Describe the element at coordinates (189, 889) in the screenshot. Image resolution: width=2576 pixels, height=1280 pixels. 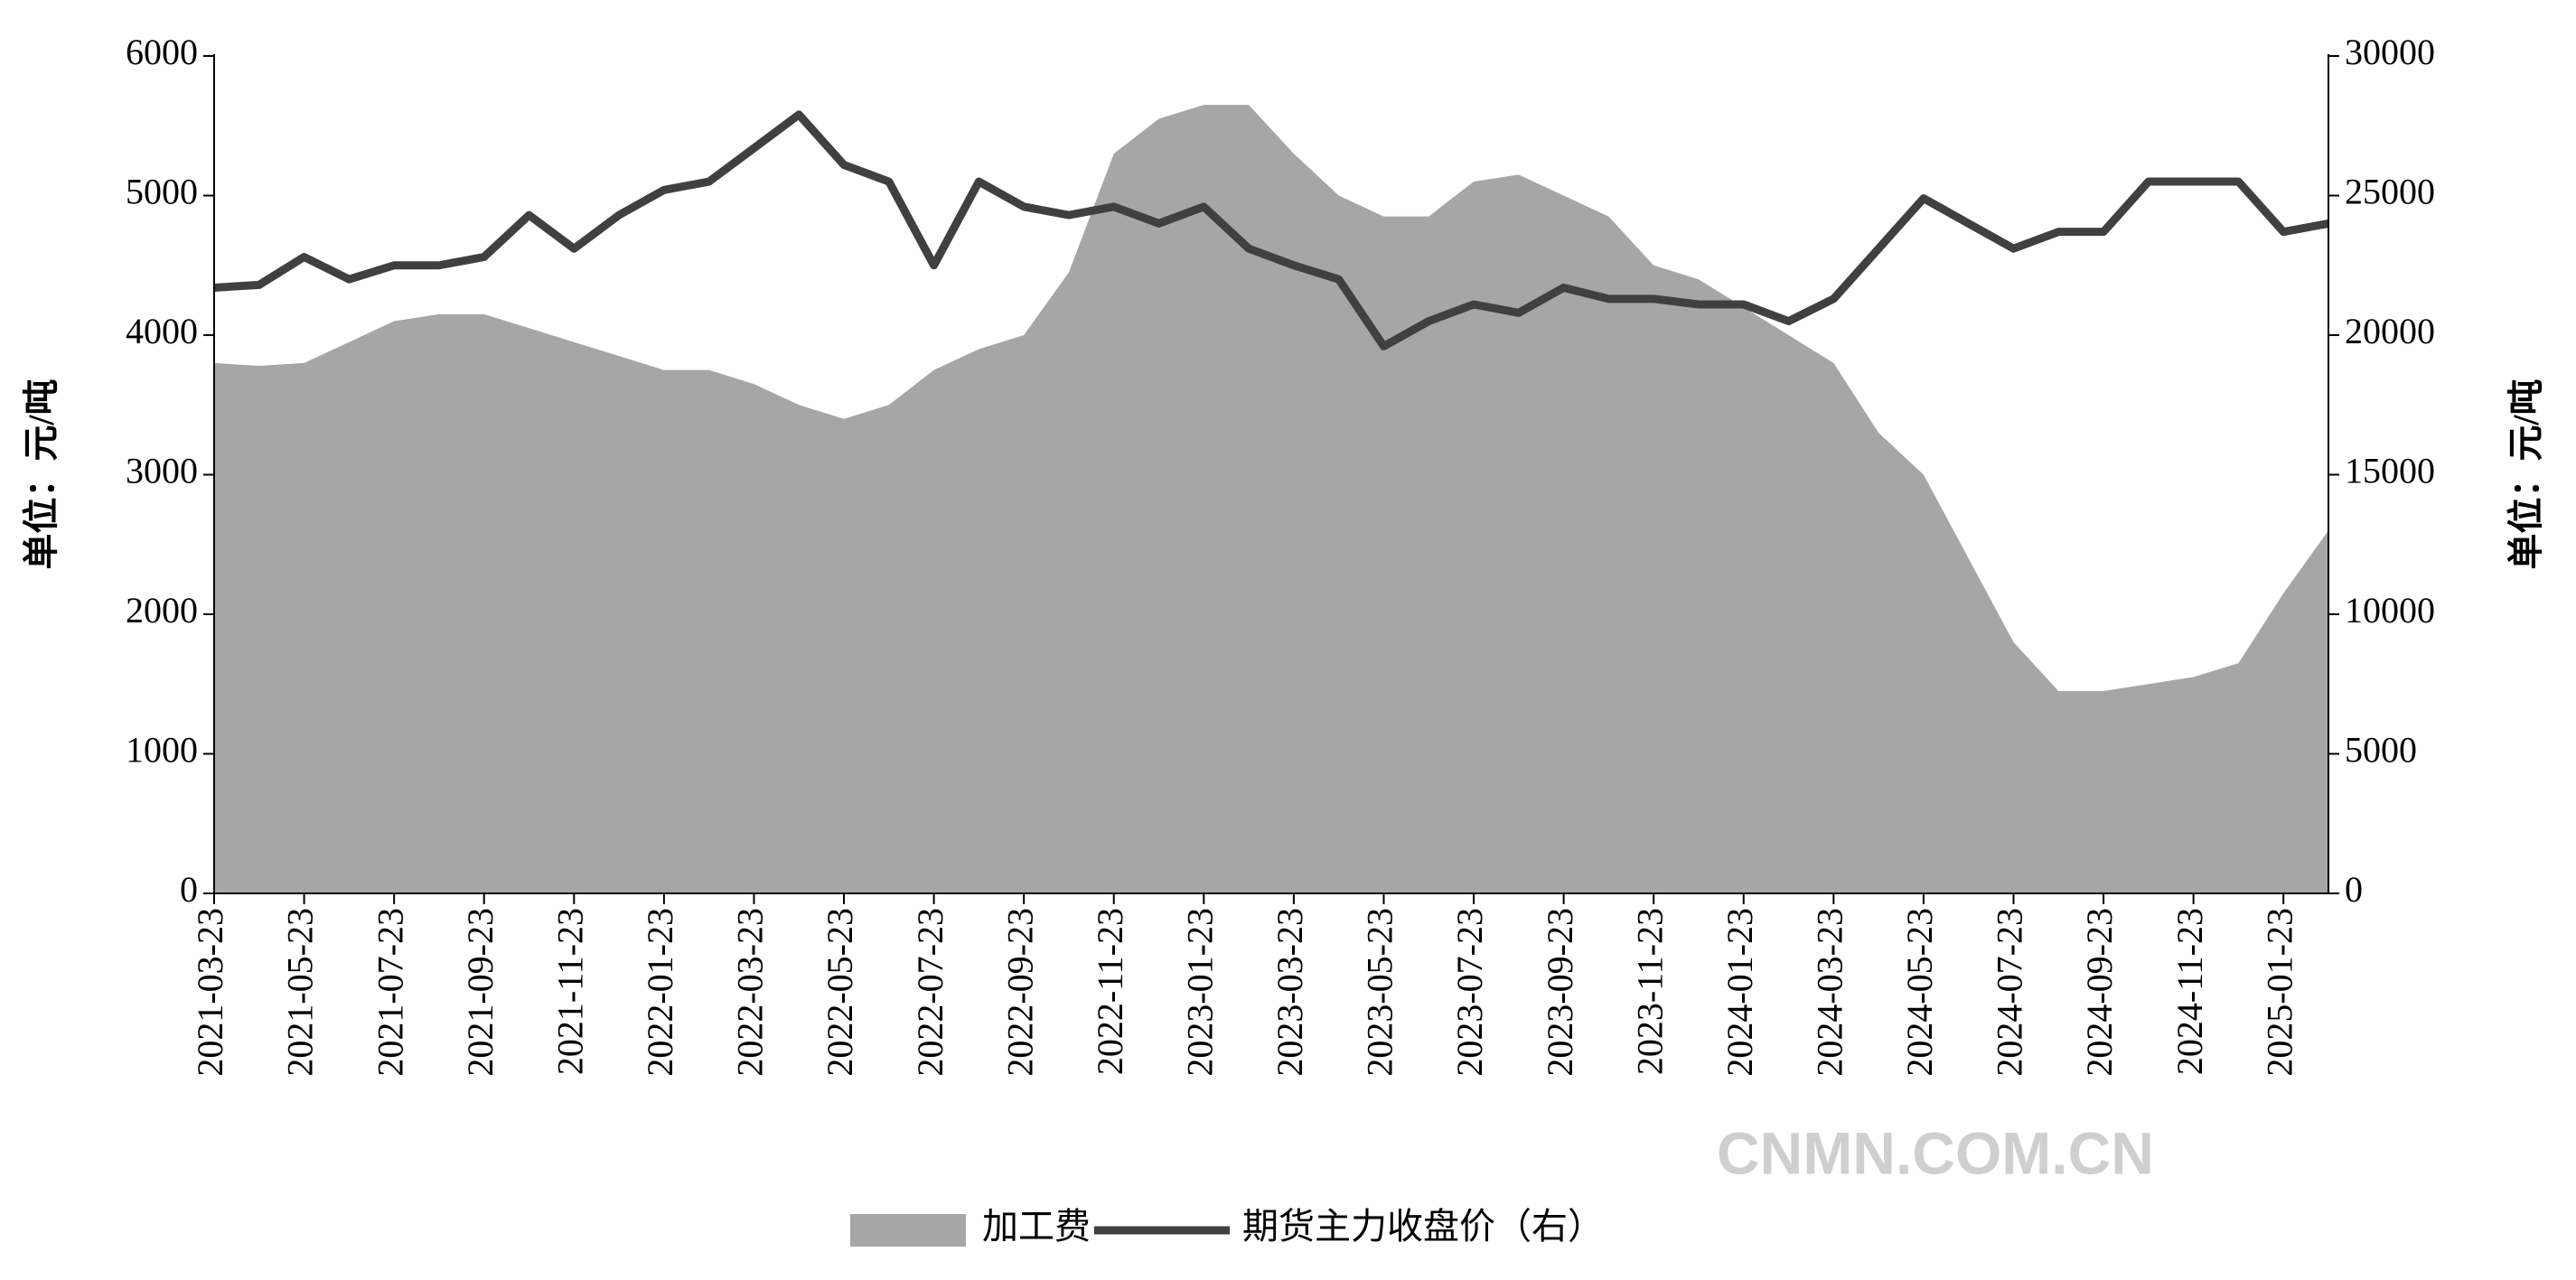
I see `y-tick-label: 0` at that location.